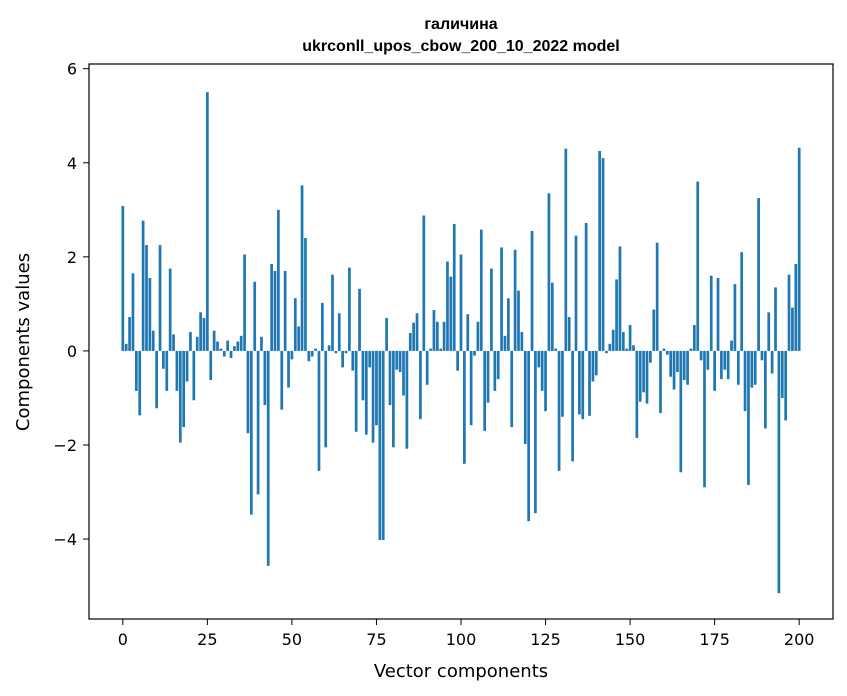 The width and height of the screenshot is (847, 696). Describe the element at coordinates (71, 304) in the screenshot. I see `y-axis-ticks: −4 −2 0 2 4 6` at that location.